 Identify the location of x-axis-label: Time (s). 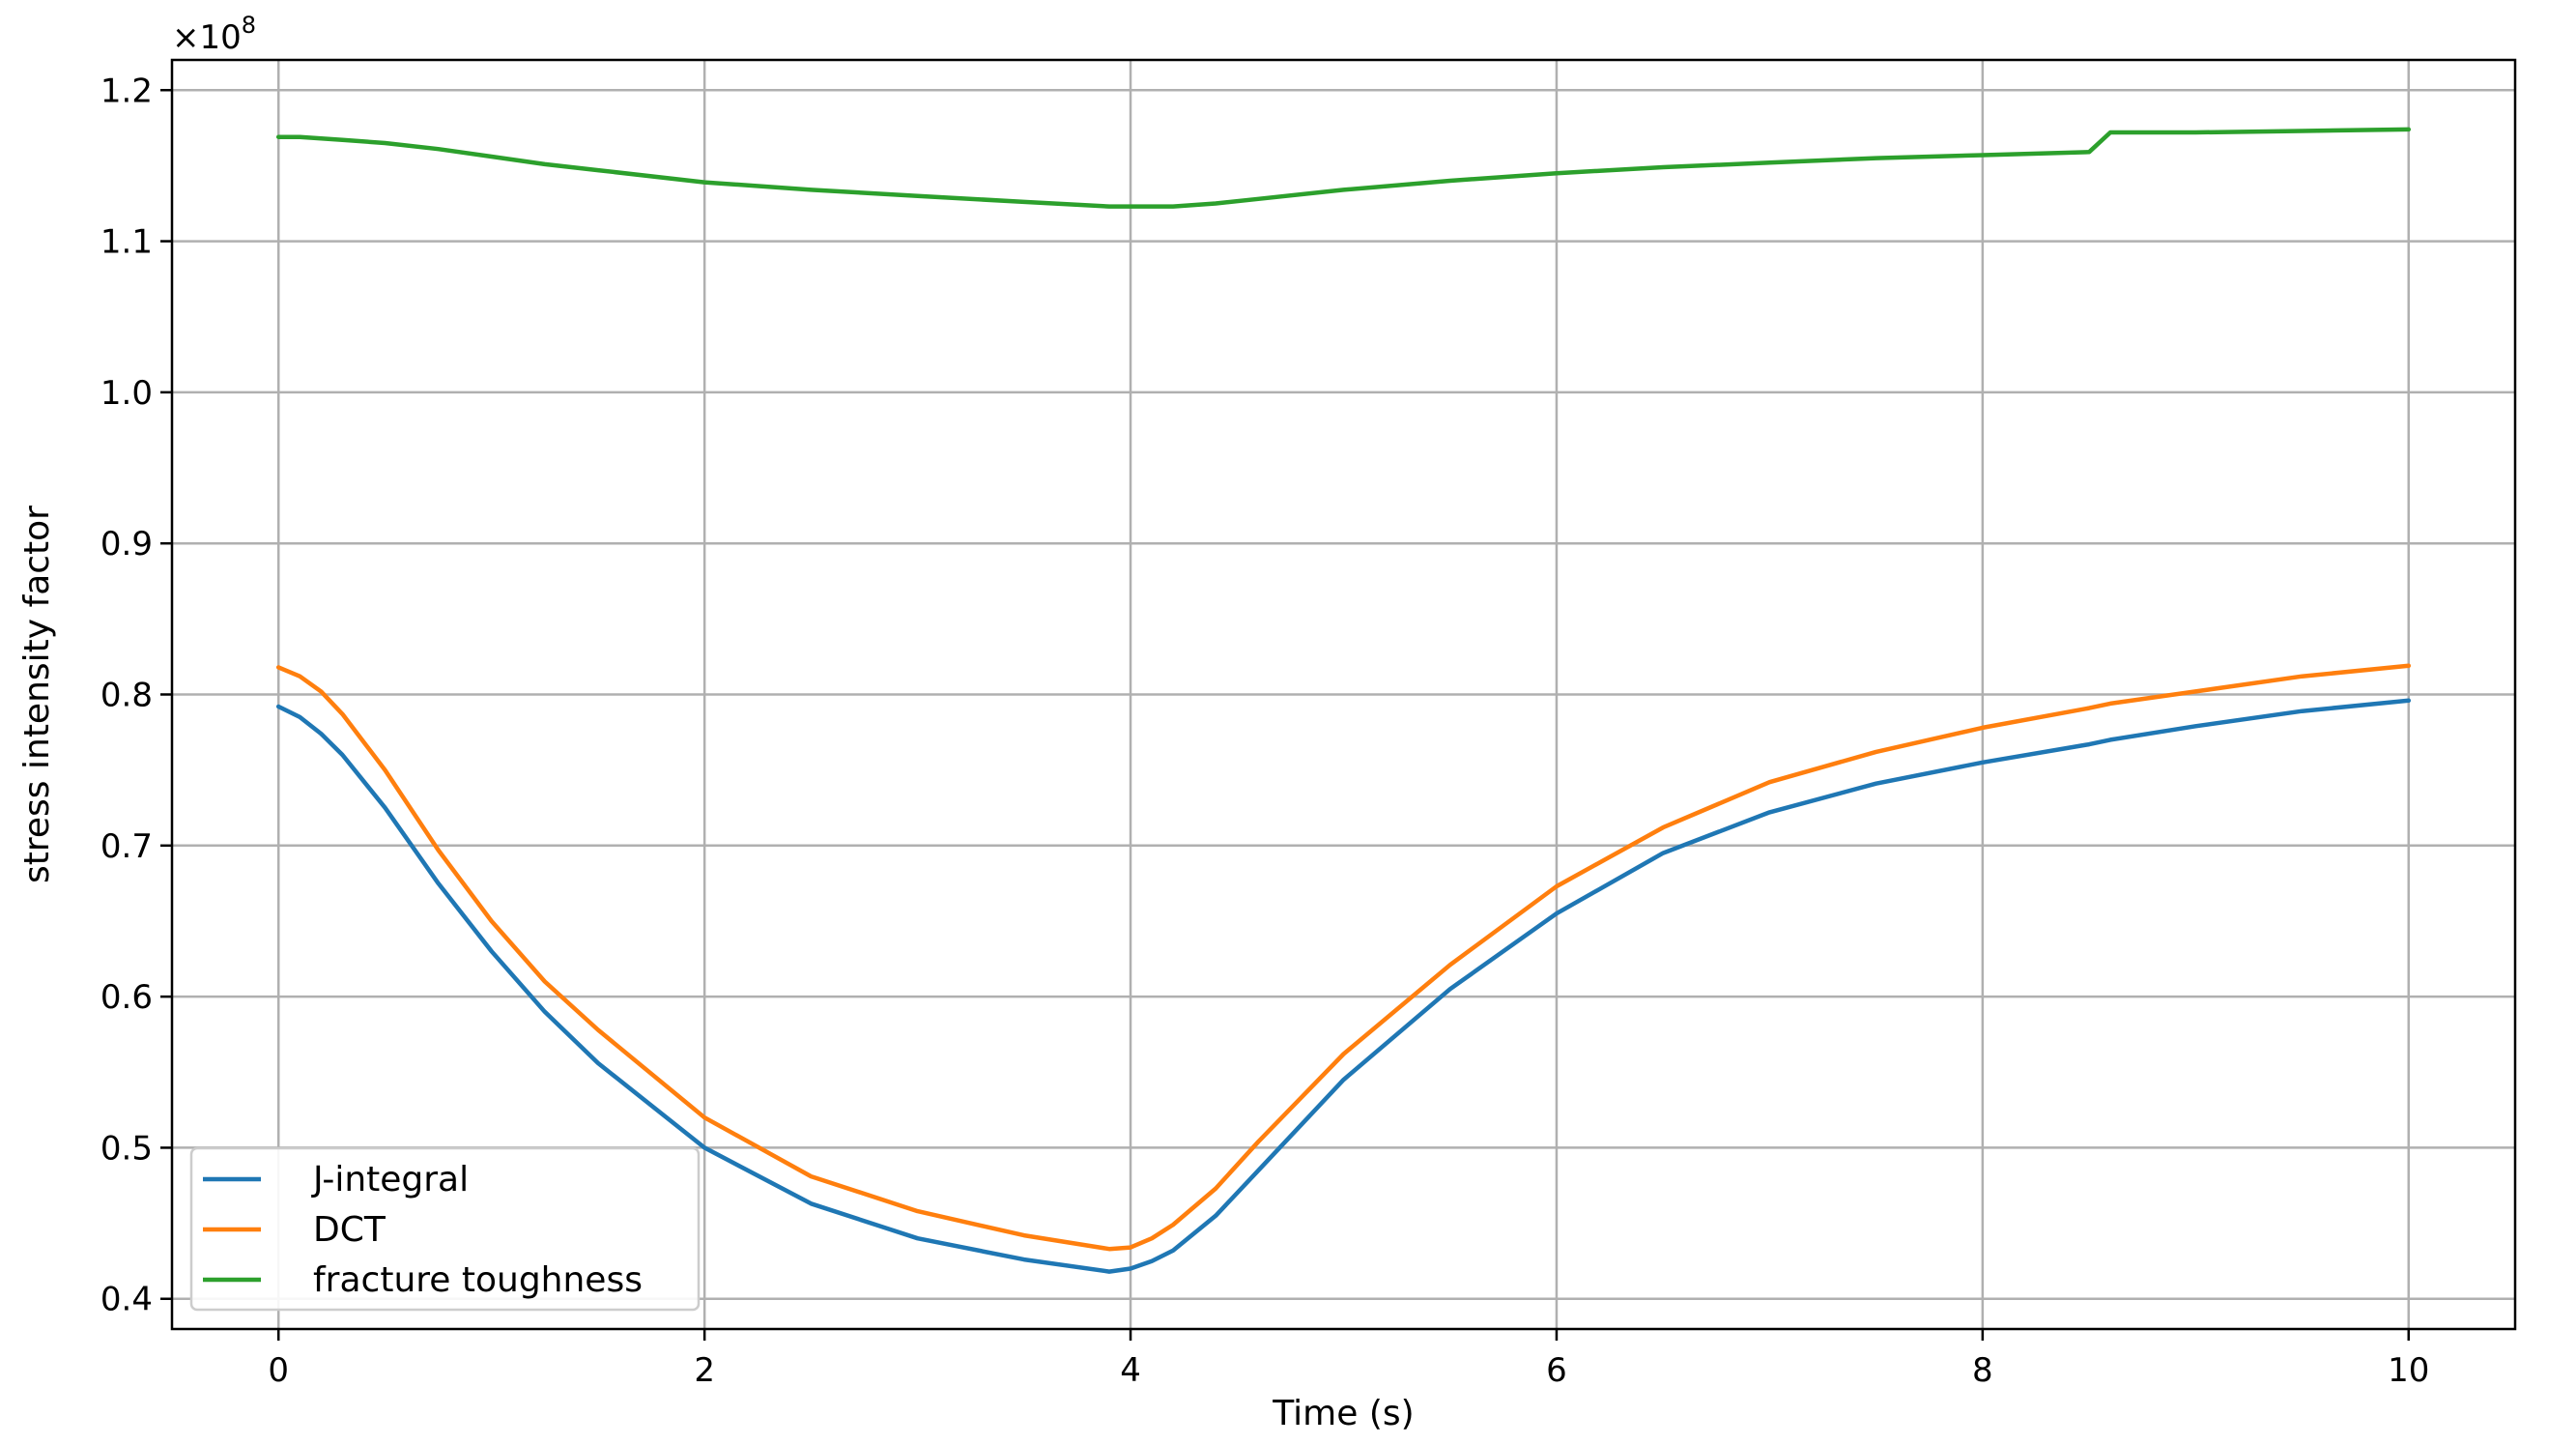
(1343, 1413).